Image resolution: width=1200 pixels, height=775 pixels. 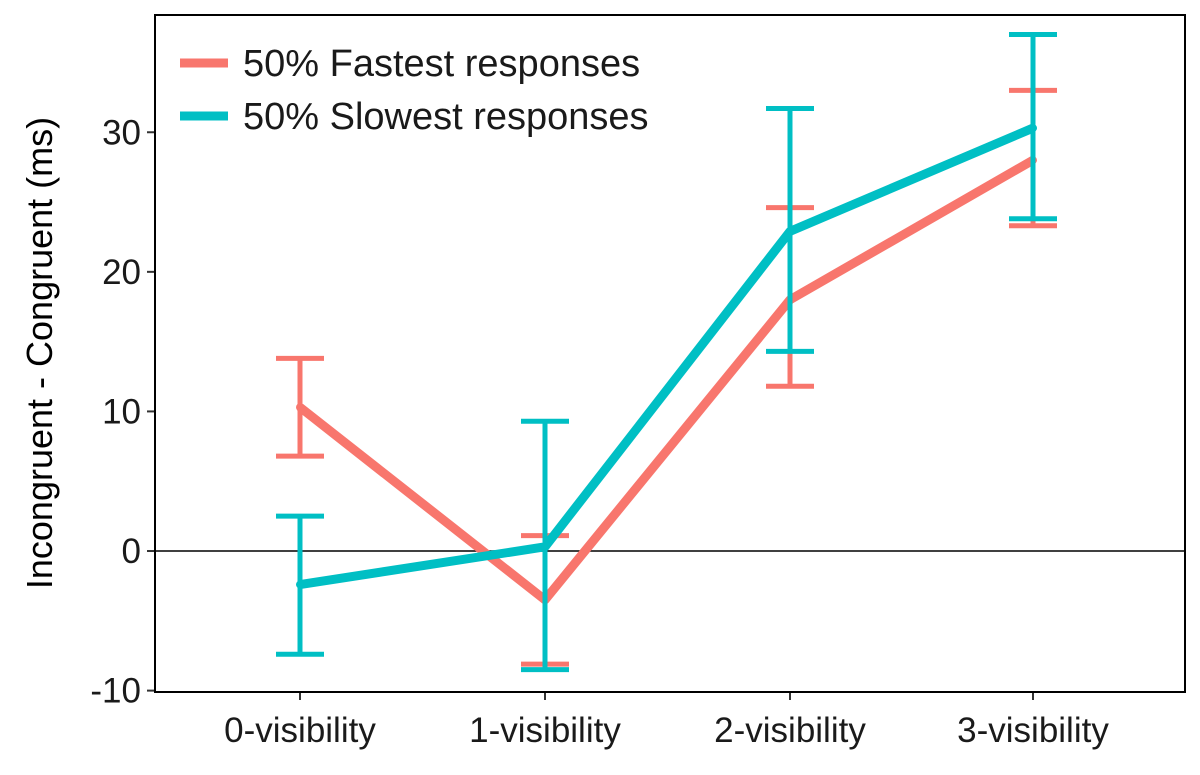 I want to click on legend-label: 50% Slowest responses, so click(x=446, y=117).